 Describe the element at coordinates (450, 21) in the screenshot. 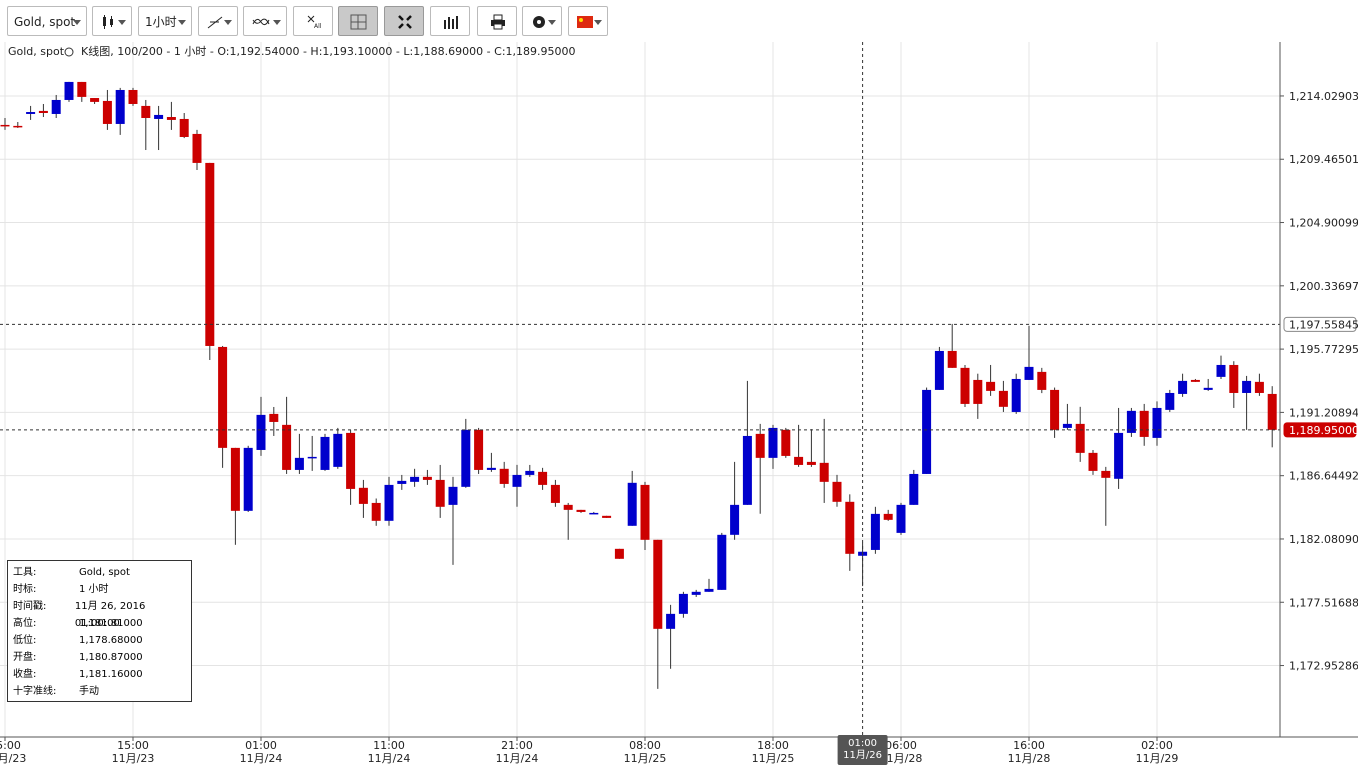

I see `volume-button` at that location.